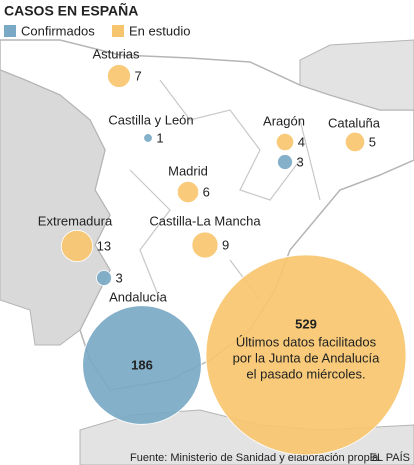  What do you see at coordinates (305, 373) in the screenshot?
I see `note: el pasado miércoles.` at bounding box center [305, 373].